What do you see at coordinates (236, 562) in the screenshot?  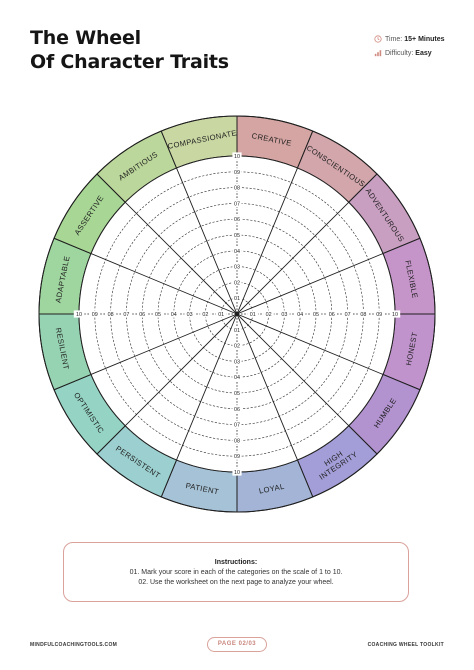 I see `instructions-title: Instructions:` at bounding box center [236, 562].